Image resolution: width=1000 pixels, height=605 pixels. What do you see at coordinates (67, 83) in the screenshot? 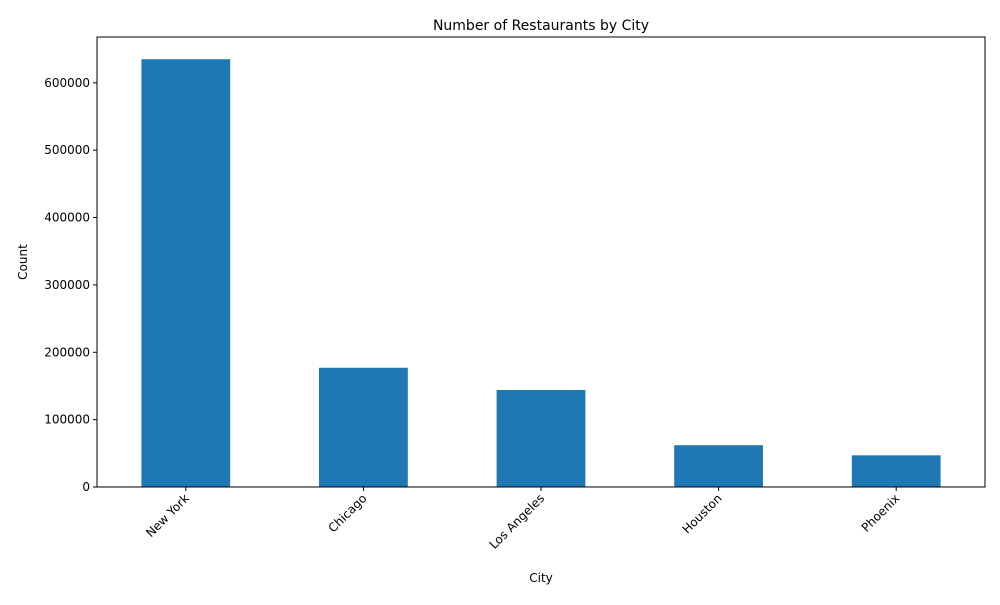
I see `y-tick-label: 600000` at bounding box center [67, 83].